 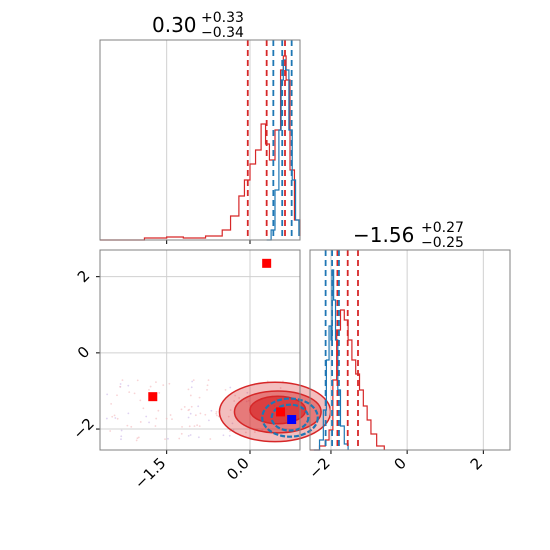 I want to click on title-param-2-plus: +0.27, so click(x=442, y=228).